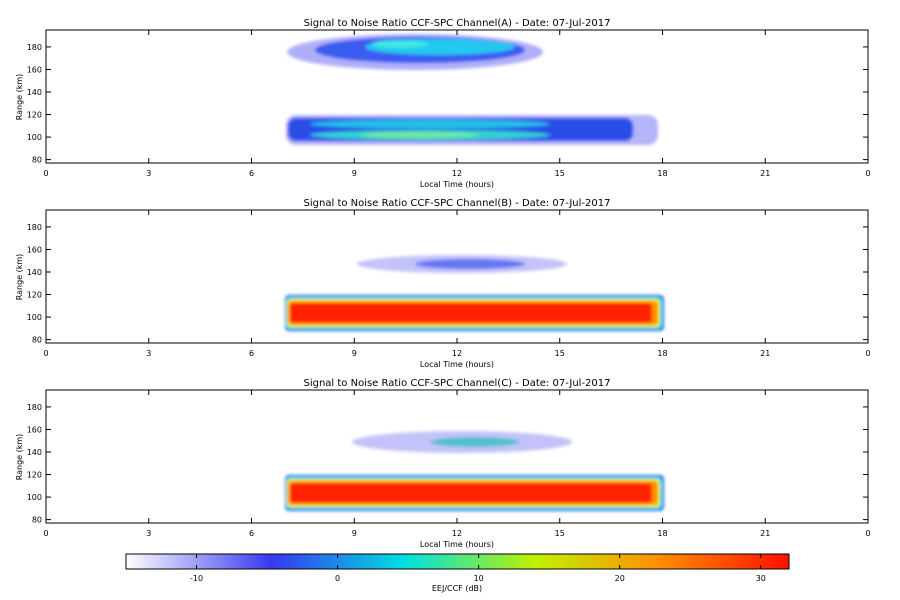 The width and height of the screenshot is (900, 600). Describe the element at coordinates (34, 317) in the screenshot. I see `panel-b-ytick-label: 100` at that location.